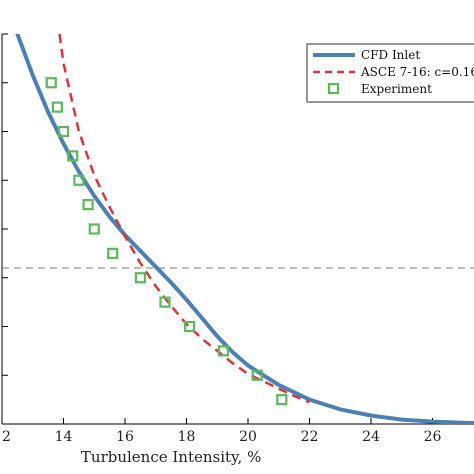  Describe the element at coordinates (171, 457) in the screenshot. I see `x-axis-title: Turbulence Intensity, %` at that location.